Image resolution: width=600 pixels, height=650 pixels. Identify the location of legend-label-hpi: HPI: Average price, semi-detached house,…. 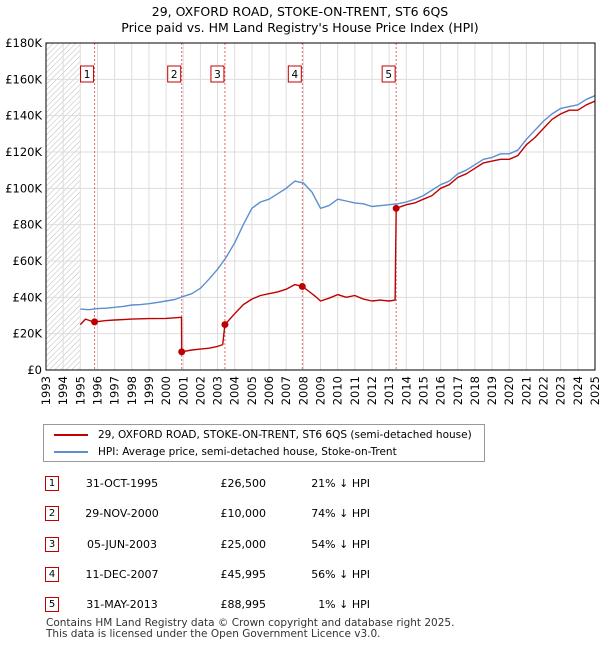
(247, 452).